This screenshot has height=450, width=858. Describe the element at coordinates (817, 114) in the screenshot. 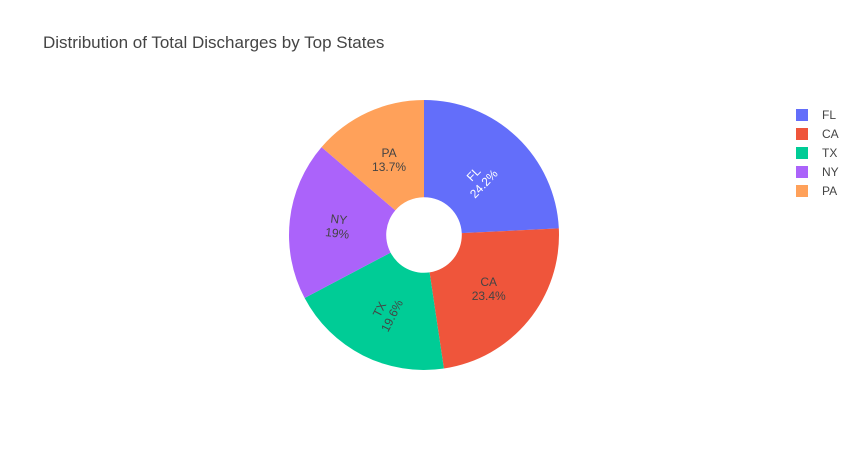

I see `legend-item-fl: FL` at that location.